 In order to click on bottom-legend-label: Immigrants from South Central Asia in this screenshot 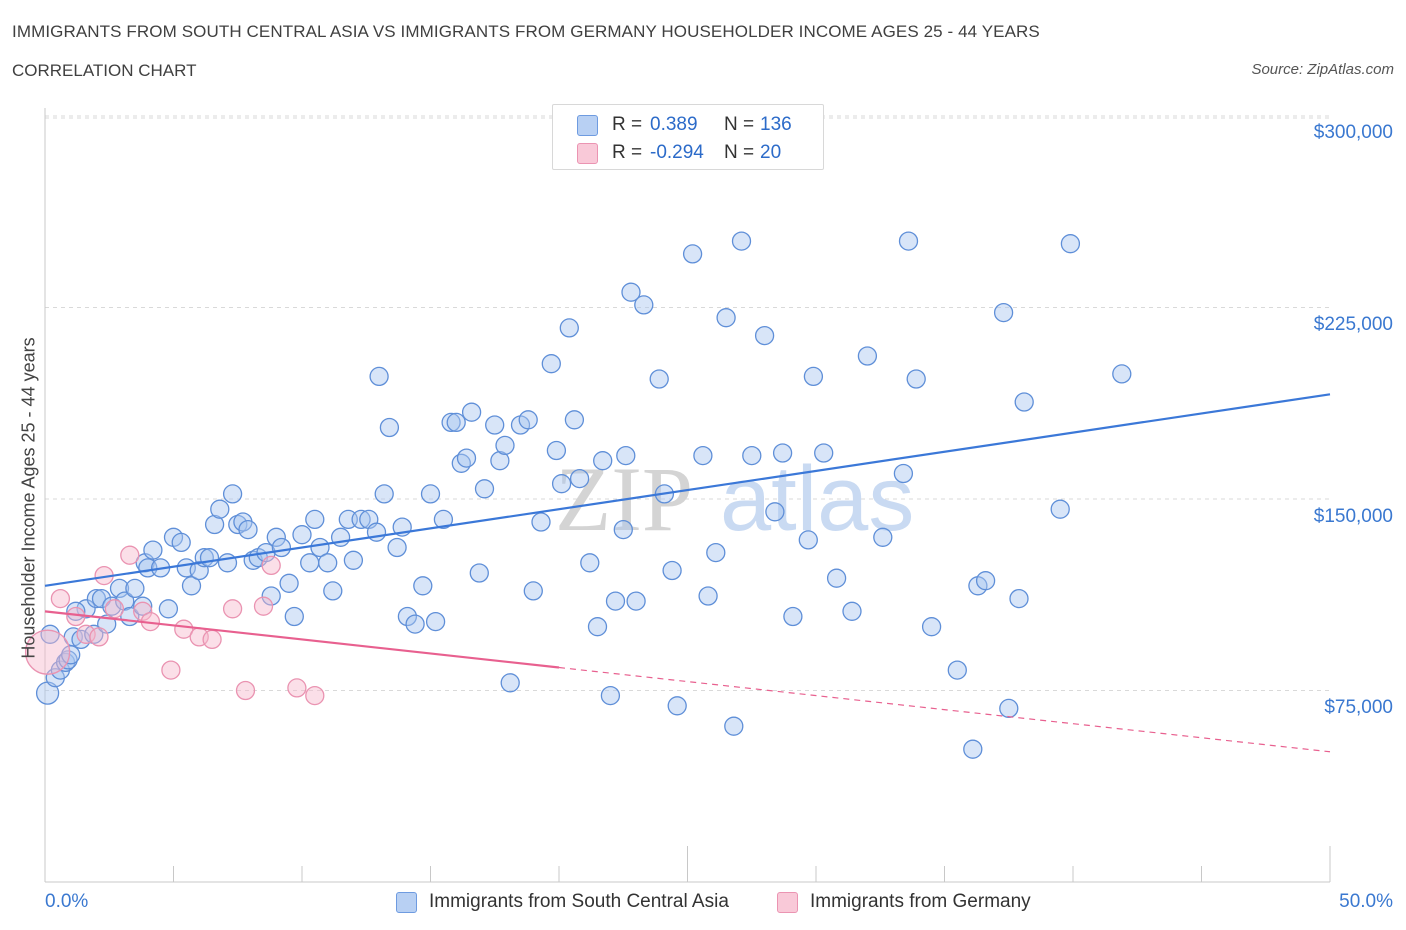, I will do `click(579, 901)`.